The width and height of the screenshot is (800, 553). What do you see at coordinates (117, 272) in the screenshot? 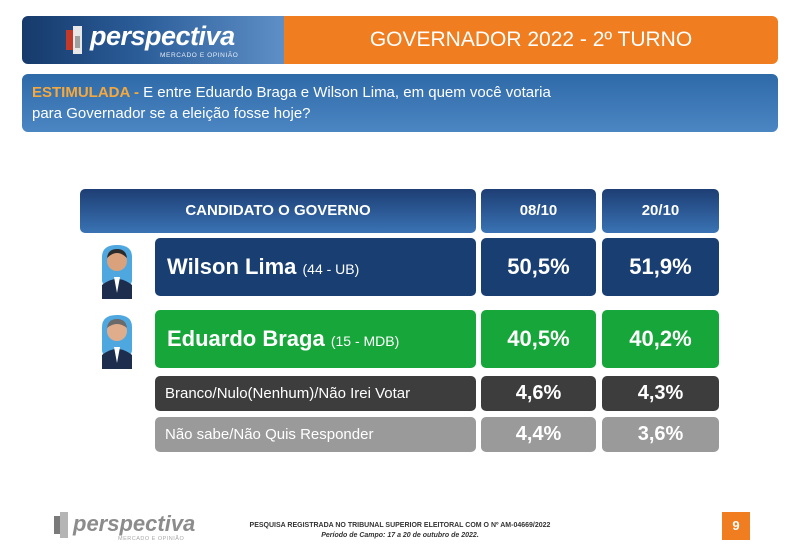
I see `wilson-lima-avatar-icon` at bounding box center [117, 272].